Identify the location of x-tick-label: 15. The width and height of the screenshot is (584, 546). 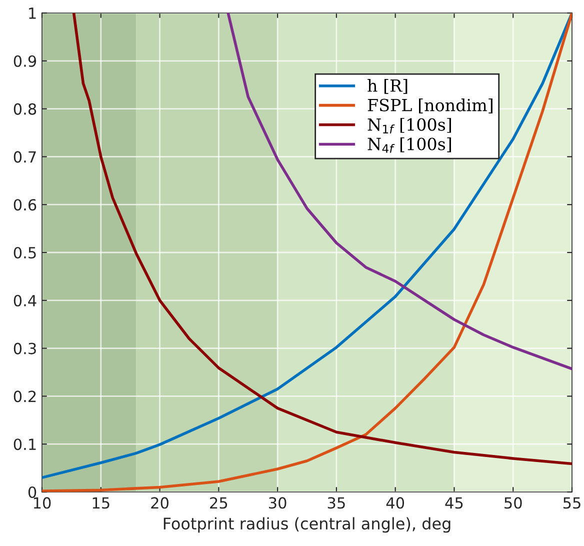
(101, 503).